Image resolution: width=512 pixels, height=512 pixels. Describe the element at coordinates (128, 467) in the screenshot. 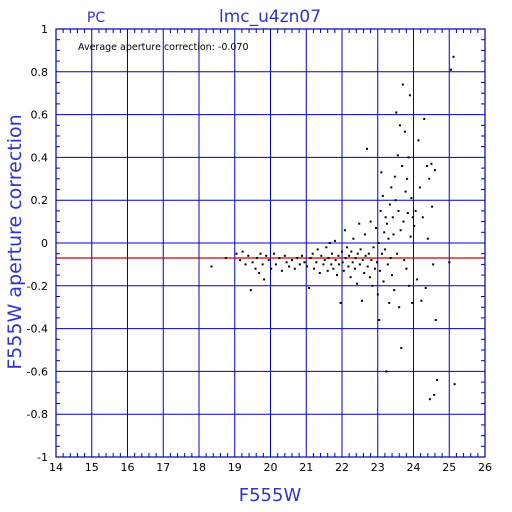

I see `x-tick-label: 16` at that location.